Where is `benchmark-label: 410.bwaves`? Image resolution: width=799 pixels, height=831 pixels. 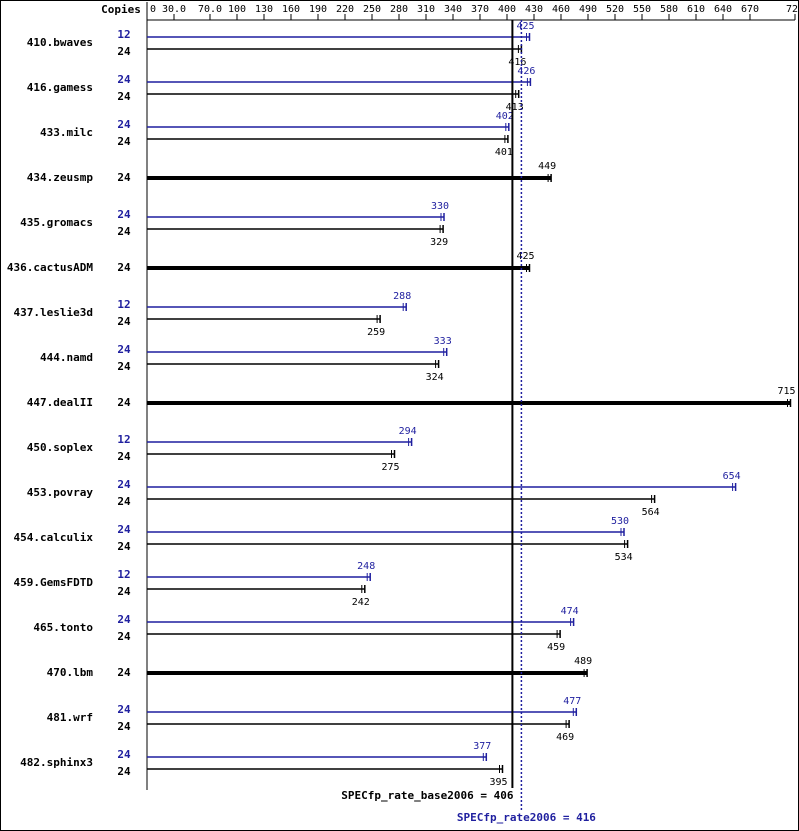 benchmark-label: 410.bwaves is located at coordinates (60, 42).